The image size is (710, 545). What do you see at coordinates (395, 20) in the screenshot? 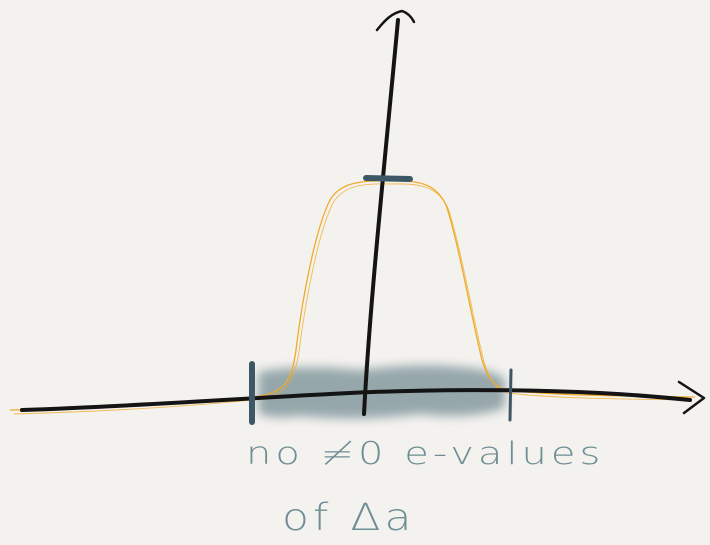
I see `y-axis-arrowhead` at bounding box center [395, 20].